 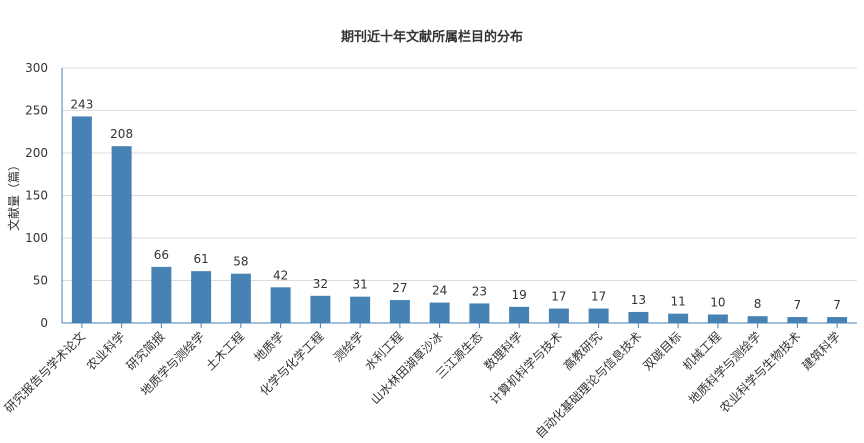 What do you see at coordinates (105, 351) in the screenshot?
I see `x-category-label: 农业科学` at bounding box center [105, 351].